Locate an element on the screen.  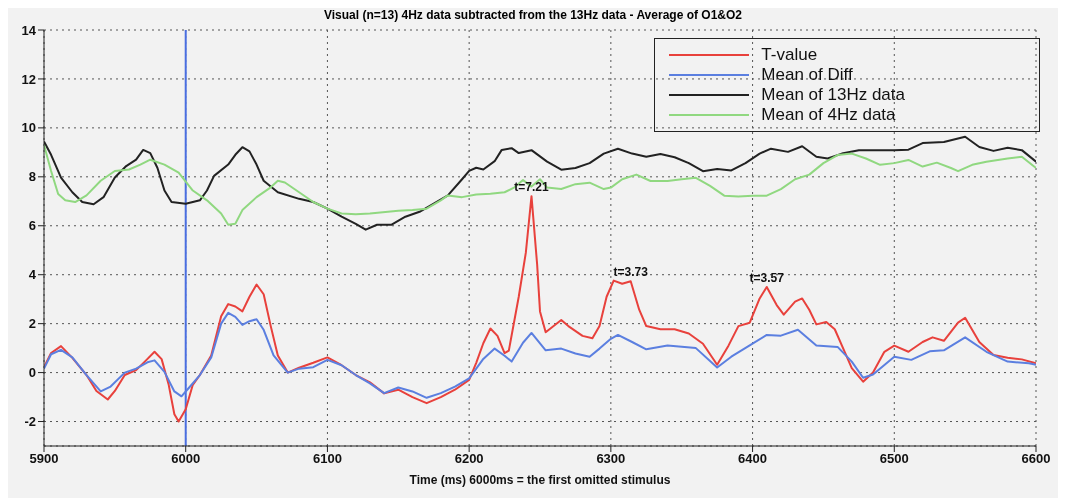
x-tick-label: 5900 is located at coordinates (44, 459).